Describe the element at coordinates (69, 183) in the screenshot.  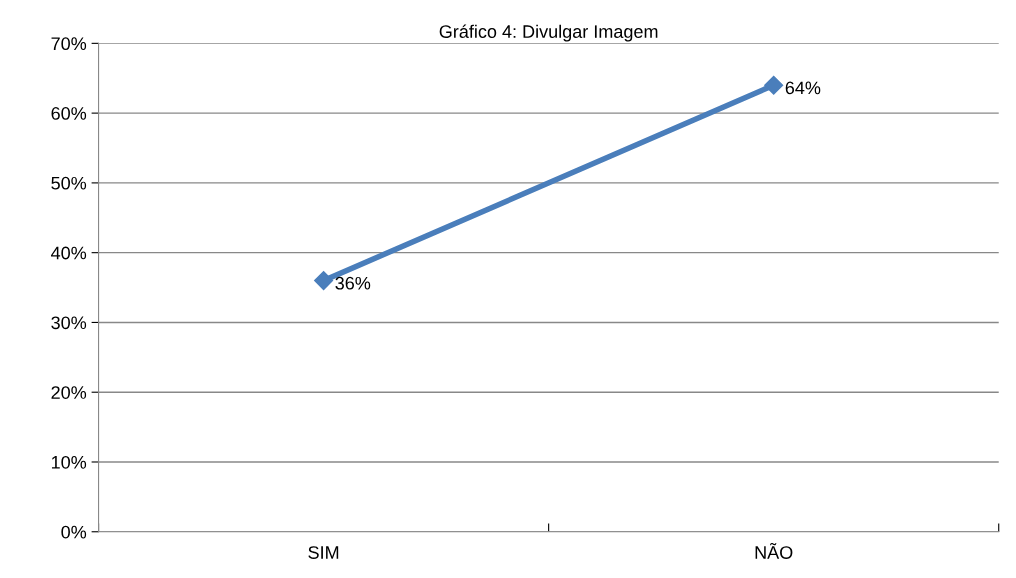
I see `y-tick-label: 50%` at that location.